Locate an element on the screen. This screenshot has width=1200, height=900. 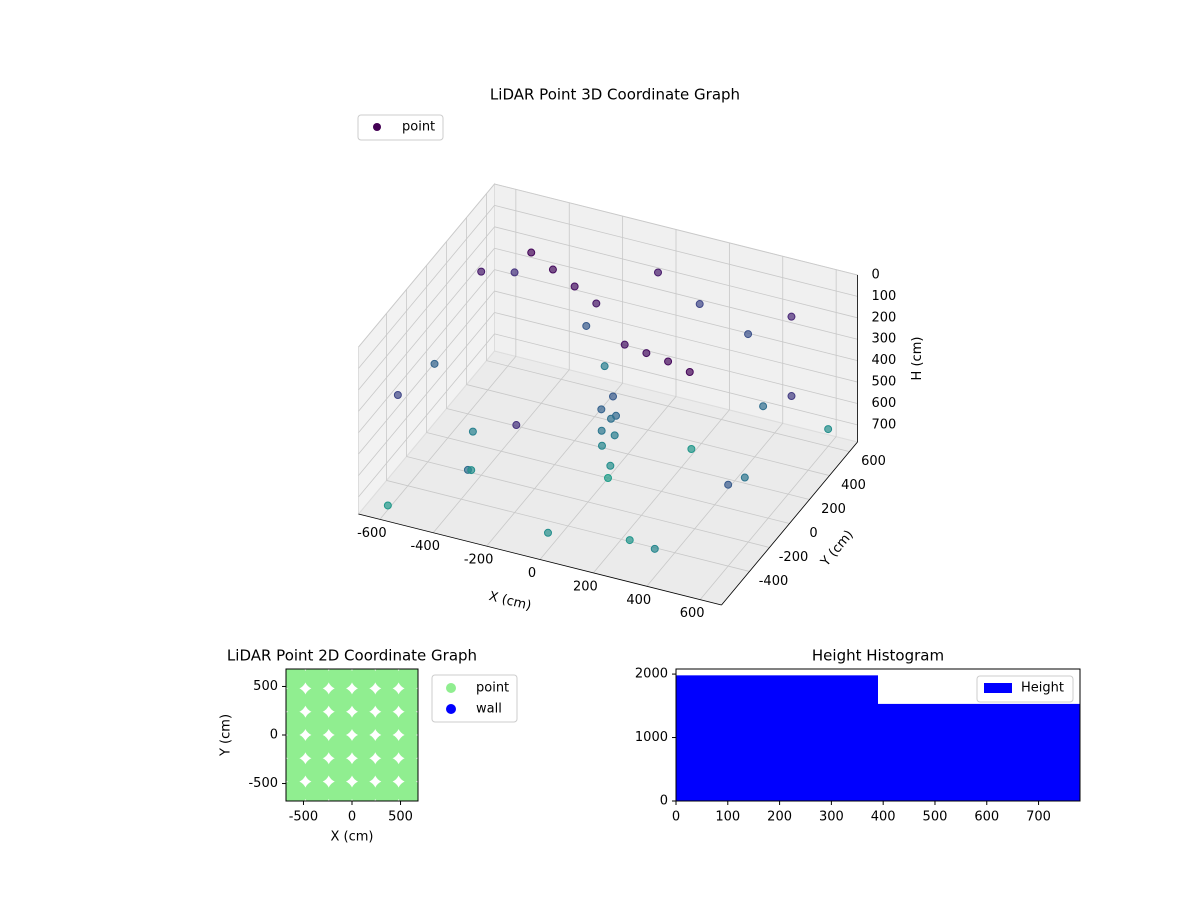
z-tick-label: 0 is located at coordinates (876, 275).